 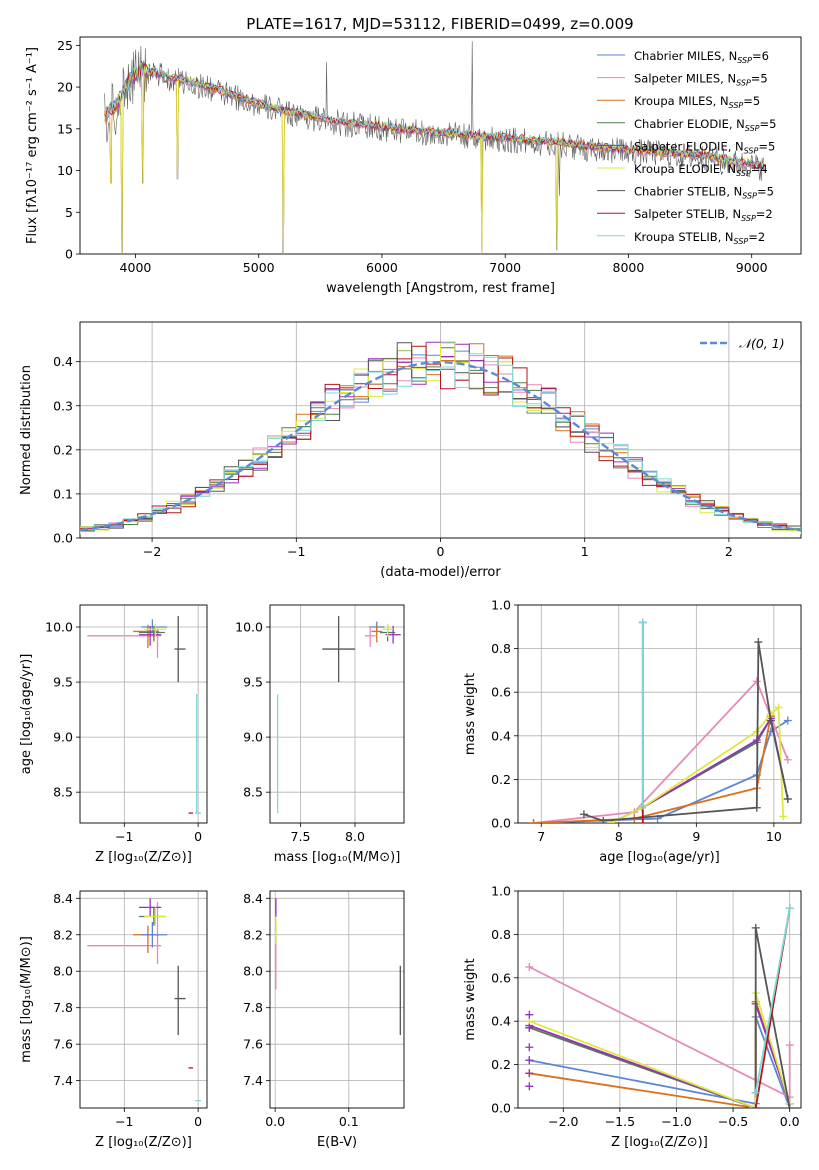 I want to click on legend-label: Chabrier ELODIE, NSSP=5, so click(x=705, y=125).